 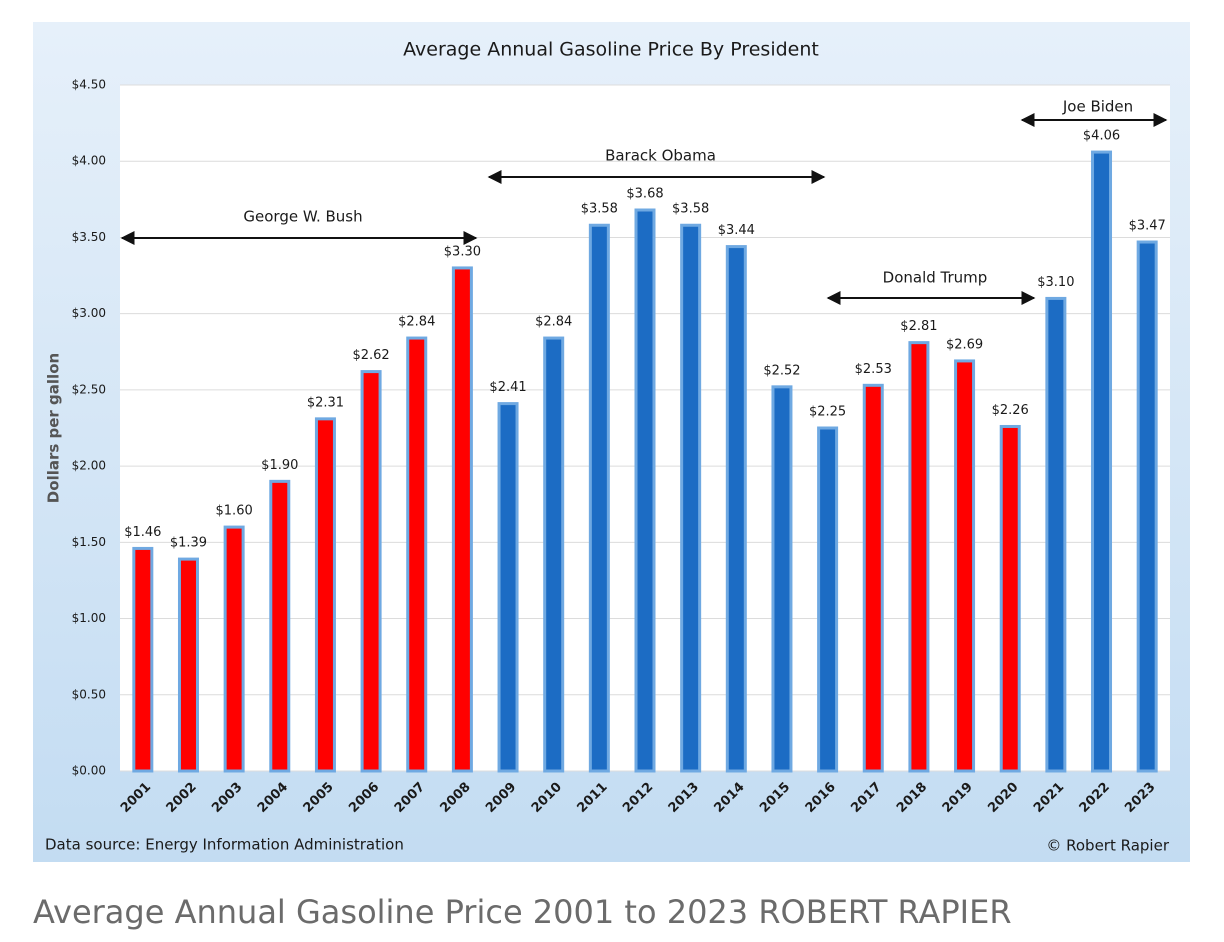 I want to click on value-label: $2.31, so click(x=325, y=402).